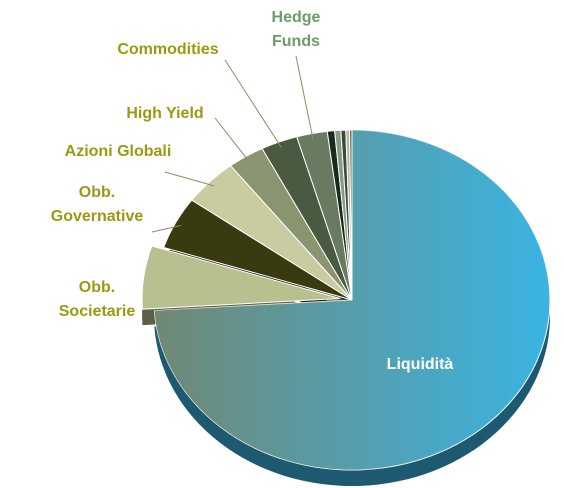  I want to click on slice-label: Hedge Funds, so click(296, 29).